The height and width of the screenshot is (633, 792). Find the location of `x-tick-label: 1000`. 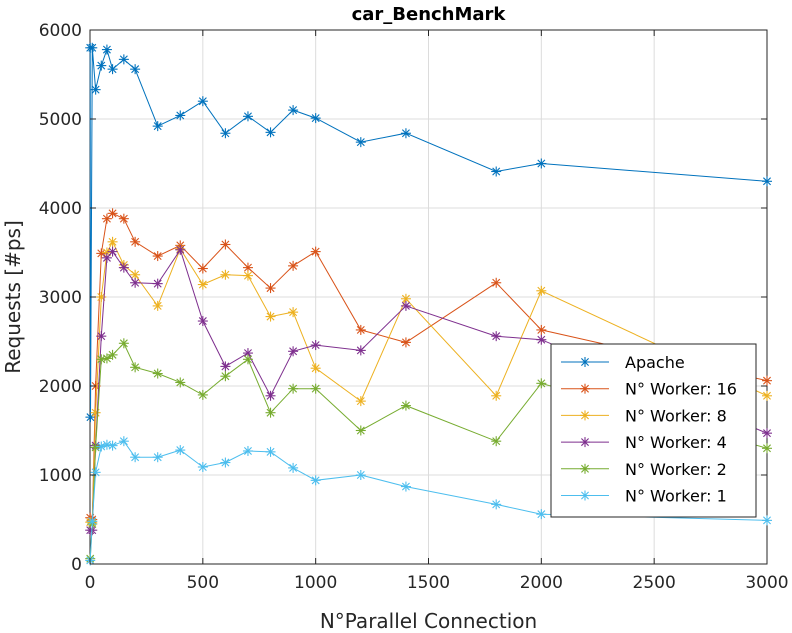

x-tick-label: 1000 is located at coordinates (315, 583).